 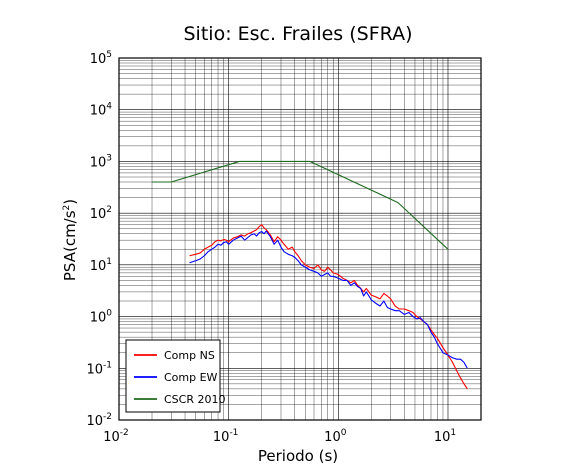 What do you see at coordinates (70, 245) in the screenshot?
I see `y-axis-label-main: PSA(cm/s` at bounding box center [70, 245].